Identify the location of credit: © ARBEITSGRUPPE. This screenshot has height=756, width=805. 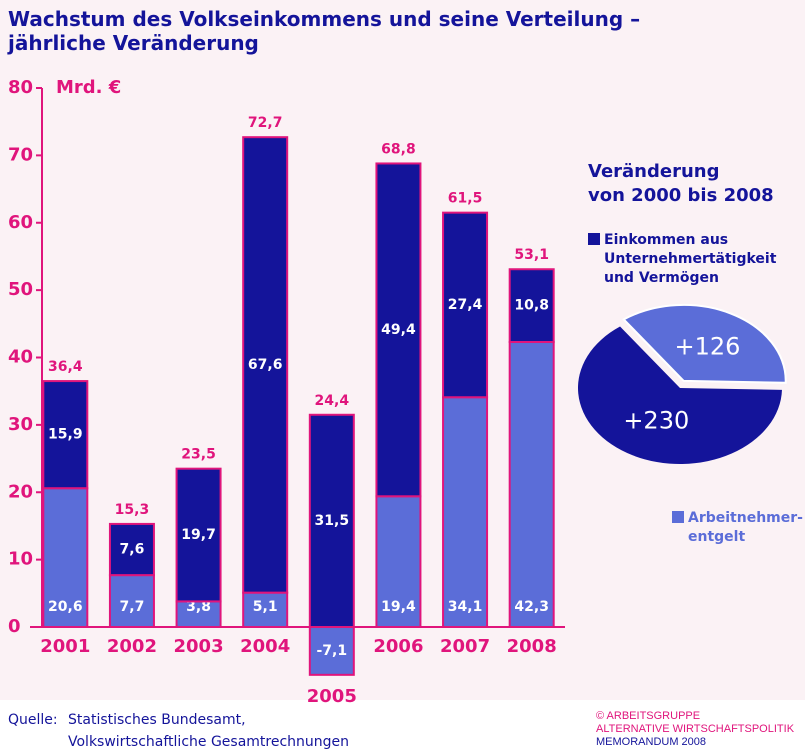
(648, 716).